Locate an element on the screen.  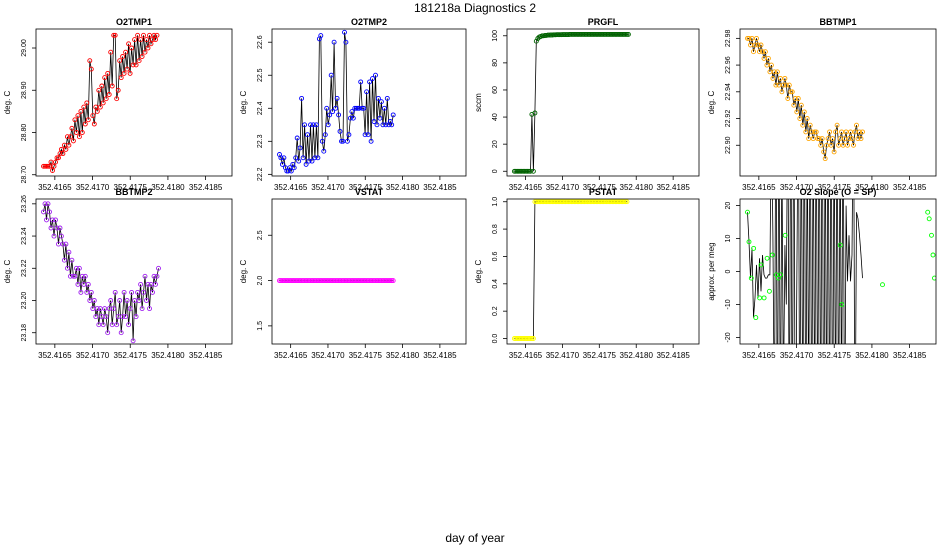
y-tick-label: 22.98 is located at coordinates (728, 38).